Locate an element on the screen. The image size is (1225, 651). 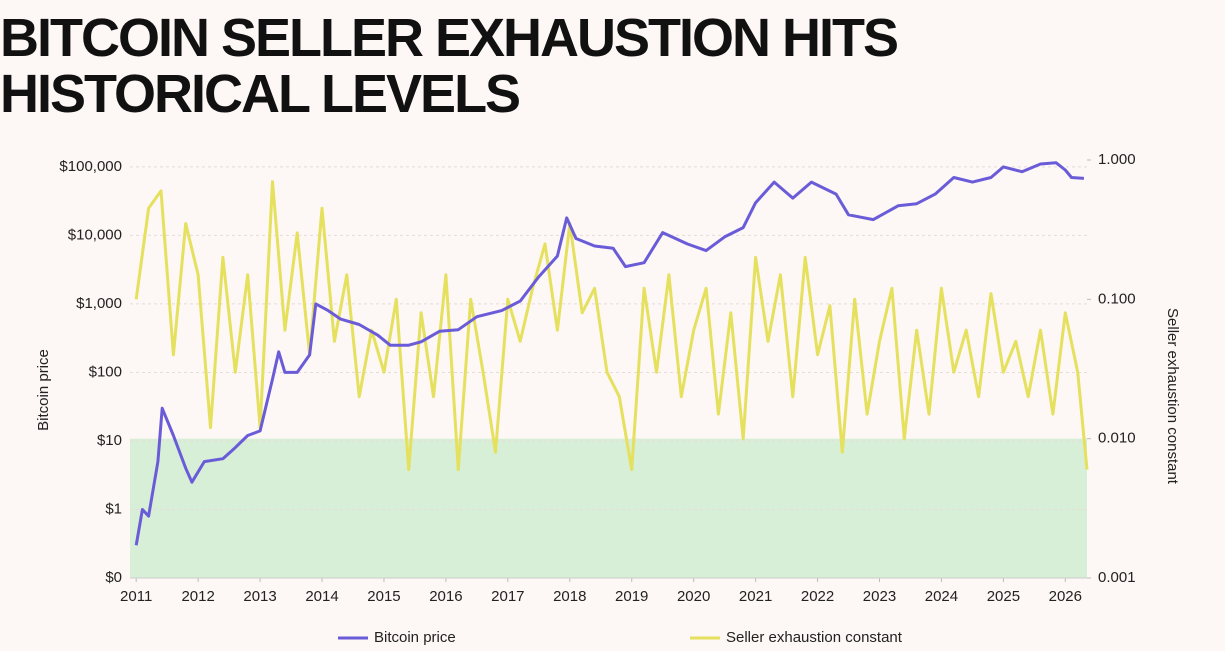
y-axis-label: Bitcoin price is located at coordinates (43, 390).